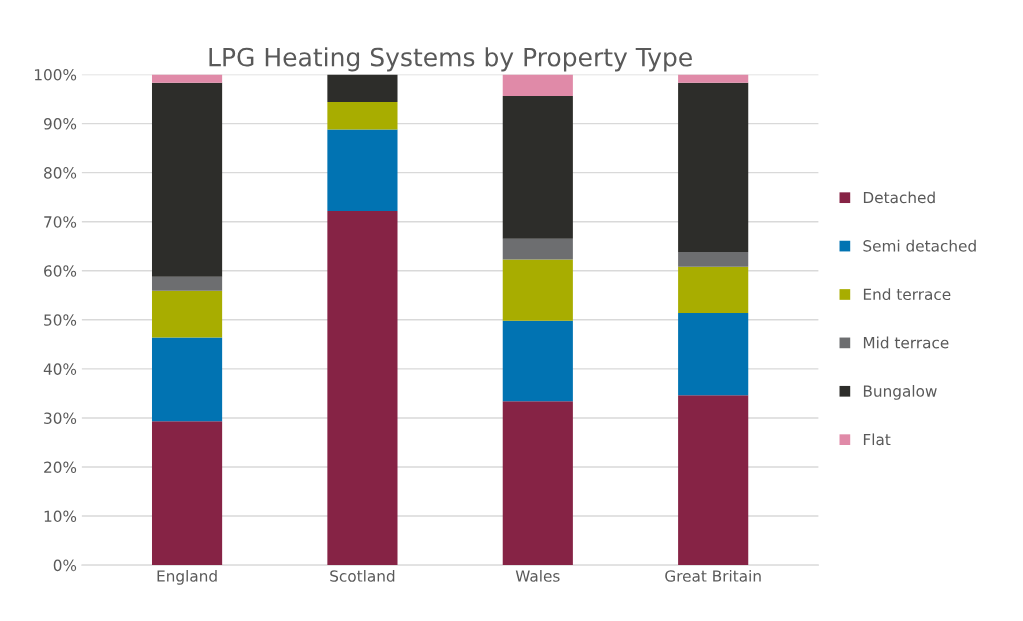 The image size is (1023, 621). Describe the element at coordinates (60, 124) in the screenshot. I see `y-tick-label: 90%` at that location.